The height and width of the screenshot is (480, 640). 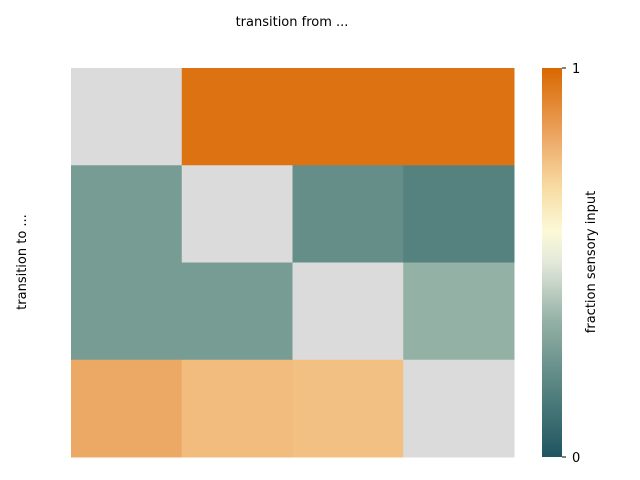 I want to click on heatmap-cell-r0-c0, so click(x=127, y=117).